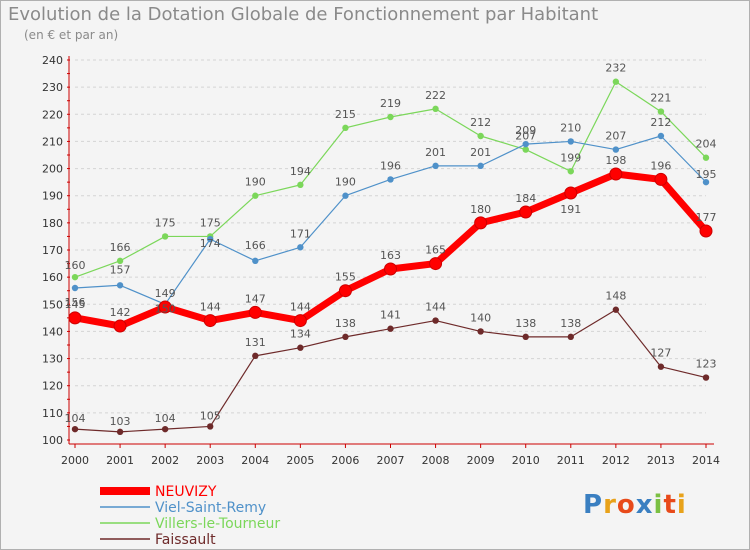 The height and width of the screenshot is (550, 750). What do you see at coordinates (210, 508) in the screenshot?
I see `legend-label-viel-saint-remy: Viel-Saint-Remy` at bounding box center [210, 508].